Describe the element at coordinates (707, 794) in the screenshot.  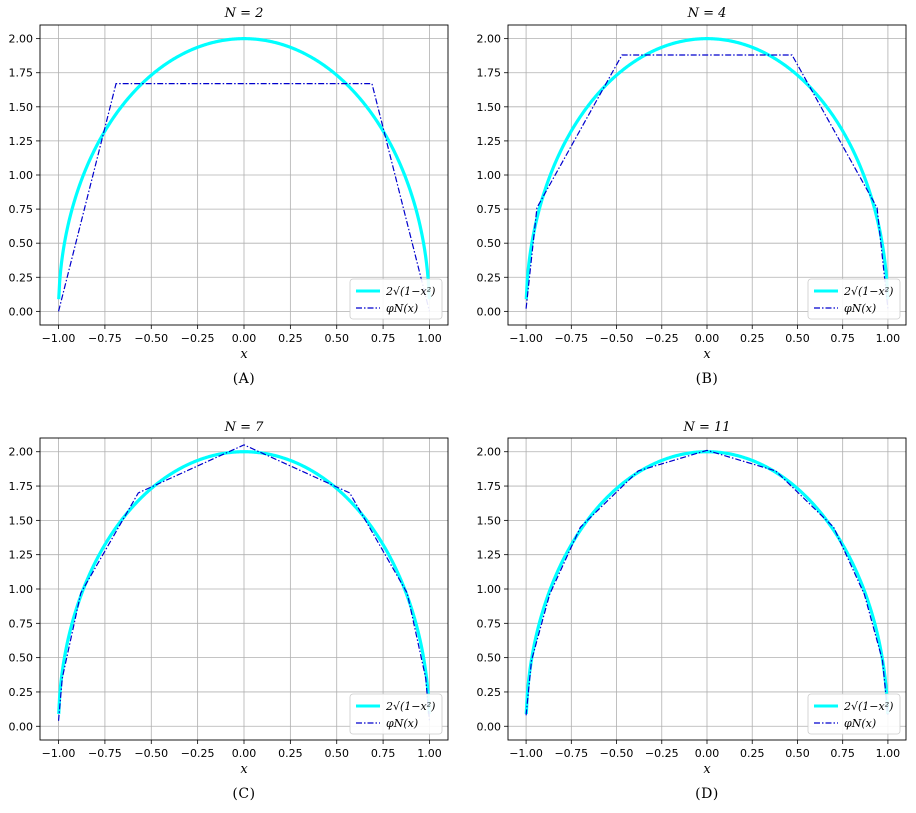
I see `panel-caption: (D)` at that location.